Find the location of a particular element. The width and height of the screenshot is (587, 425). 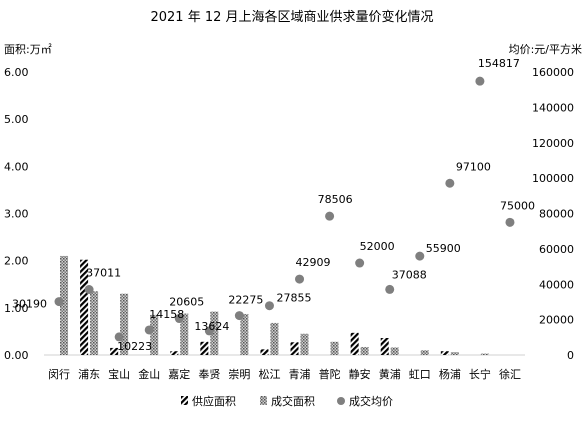

category-label: 静安 is located at coordinates (360, 374).